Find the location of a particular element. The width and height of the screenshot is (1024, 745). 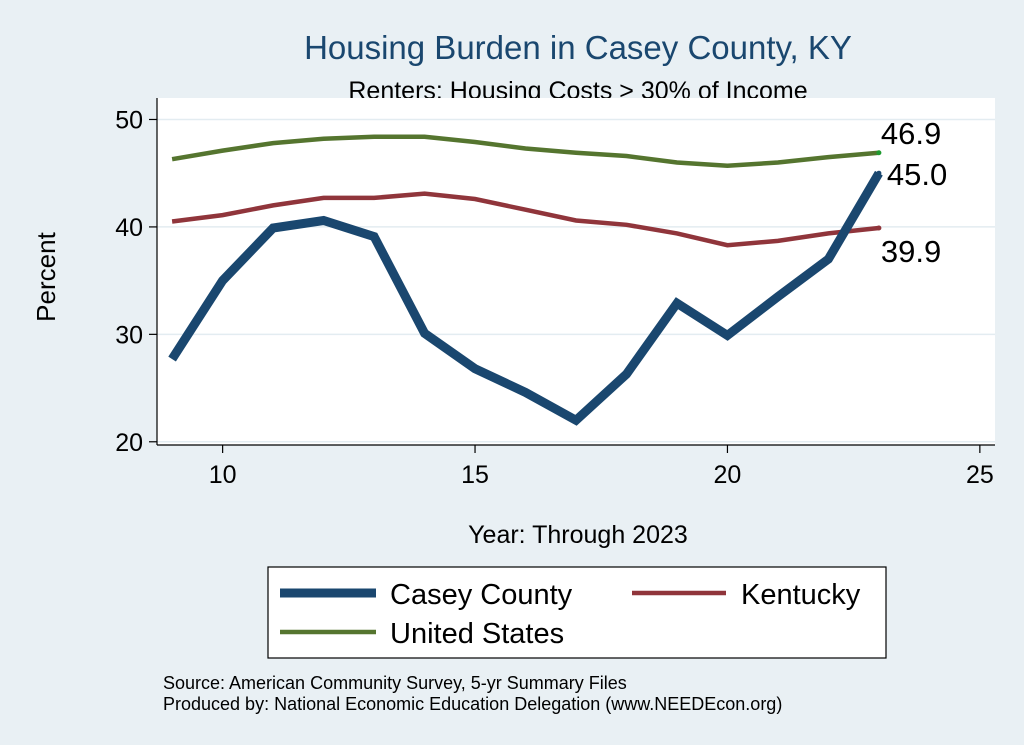

legend-label-united-states: United States is located at coordinates (477, 634).